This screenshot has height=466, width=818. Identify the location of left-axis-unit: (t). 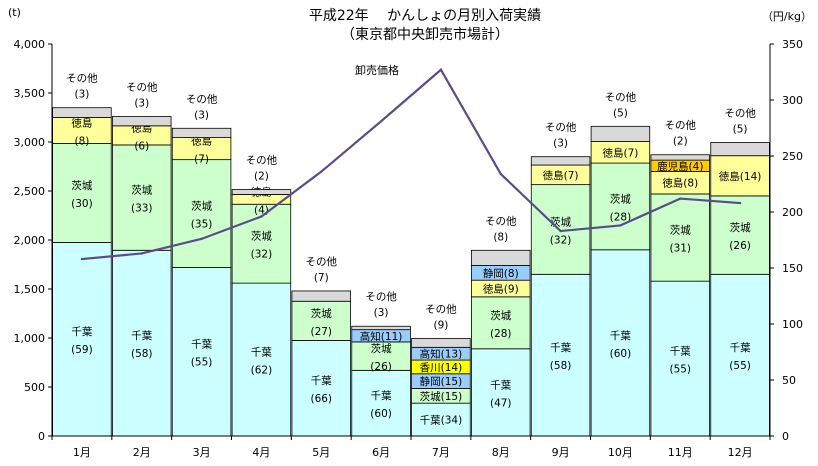
(14, 12).